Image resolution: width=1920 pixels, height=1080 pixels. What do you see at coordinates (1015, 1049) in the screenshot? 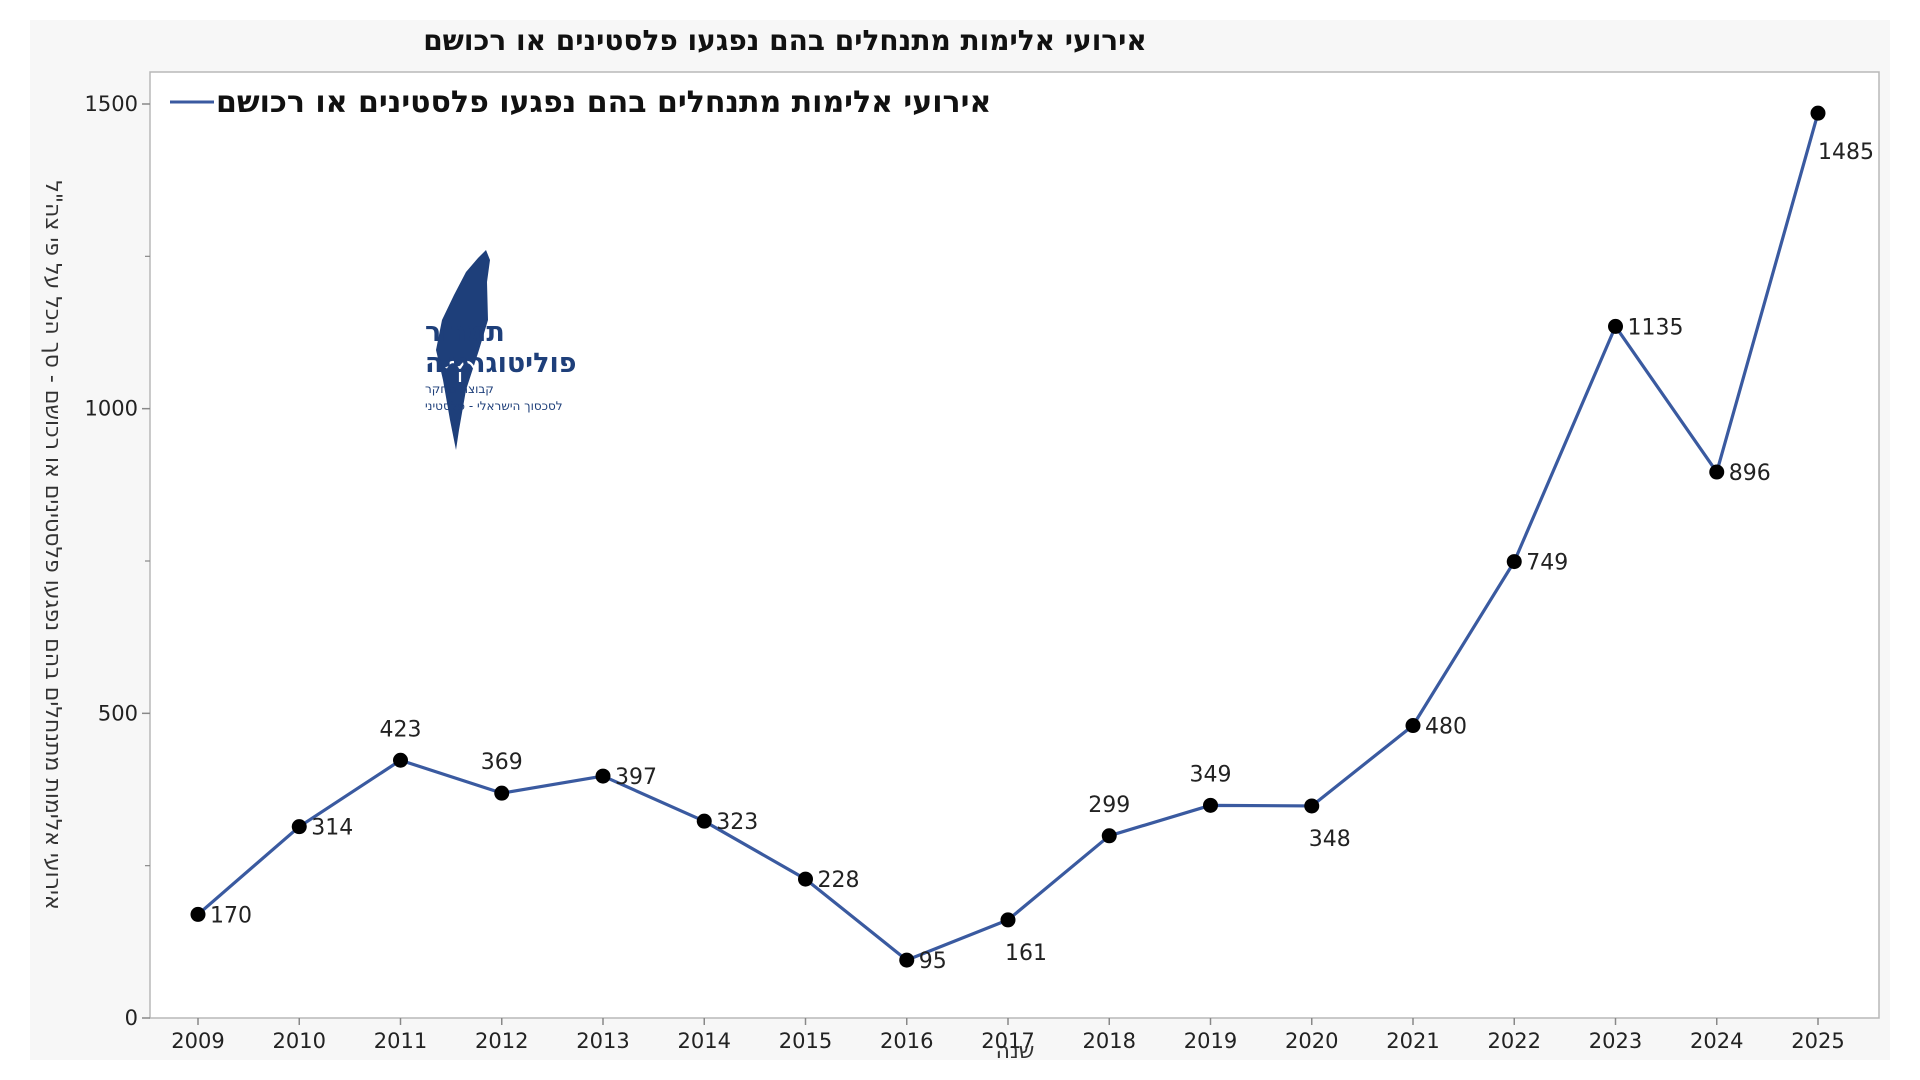
I see `x-axis-label: שנה` at bounding box center [1015, 1049].